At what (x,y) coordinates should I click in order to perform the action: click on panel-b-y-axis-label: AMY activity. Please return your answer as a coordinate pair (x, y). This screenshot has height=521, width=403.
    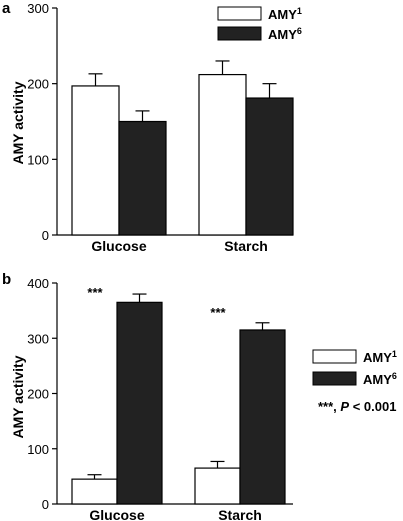
    Looking at the image, I should click on (18, 396).